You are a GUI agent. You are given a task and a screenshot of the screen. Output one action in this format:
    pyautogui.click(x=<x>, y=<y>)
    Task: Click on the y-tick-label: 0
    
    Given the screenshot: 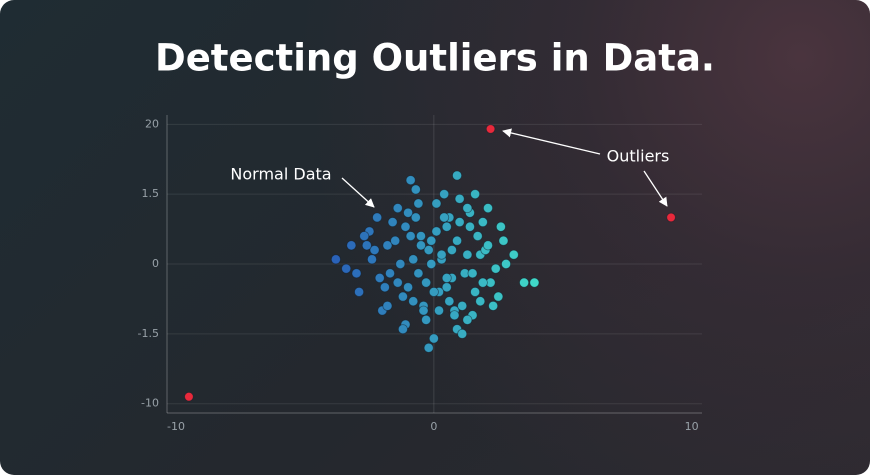 What is the action you would take?
    pyautogui.click(x=155, y=263)
    